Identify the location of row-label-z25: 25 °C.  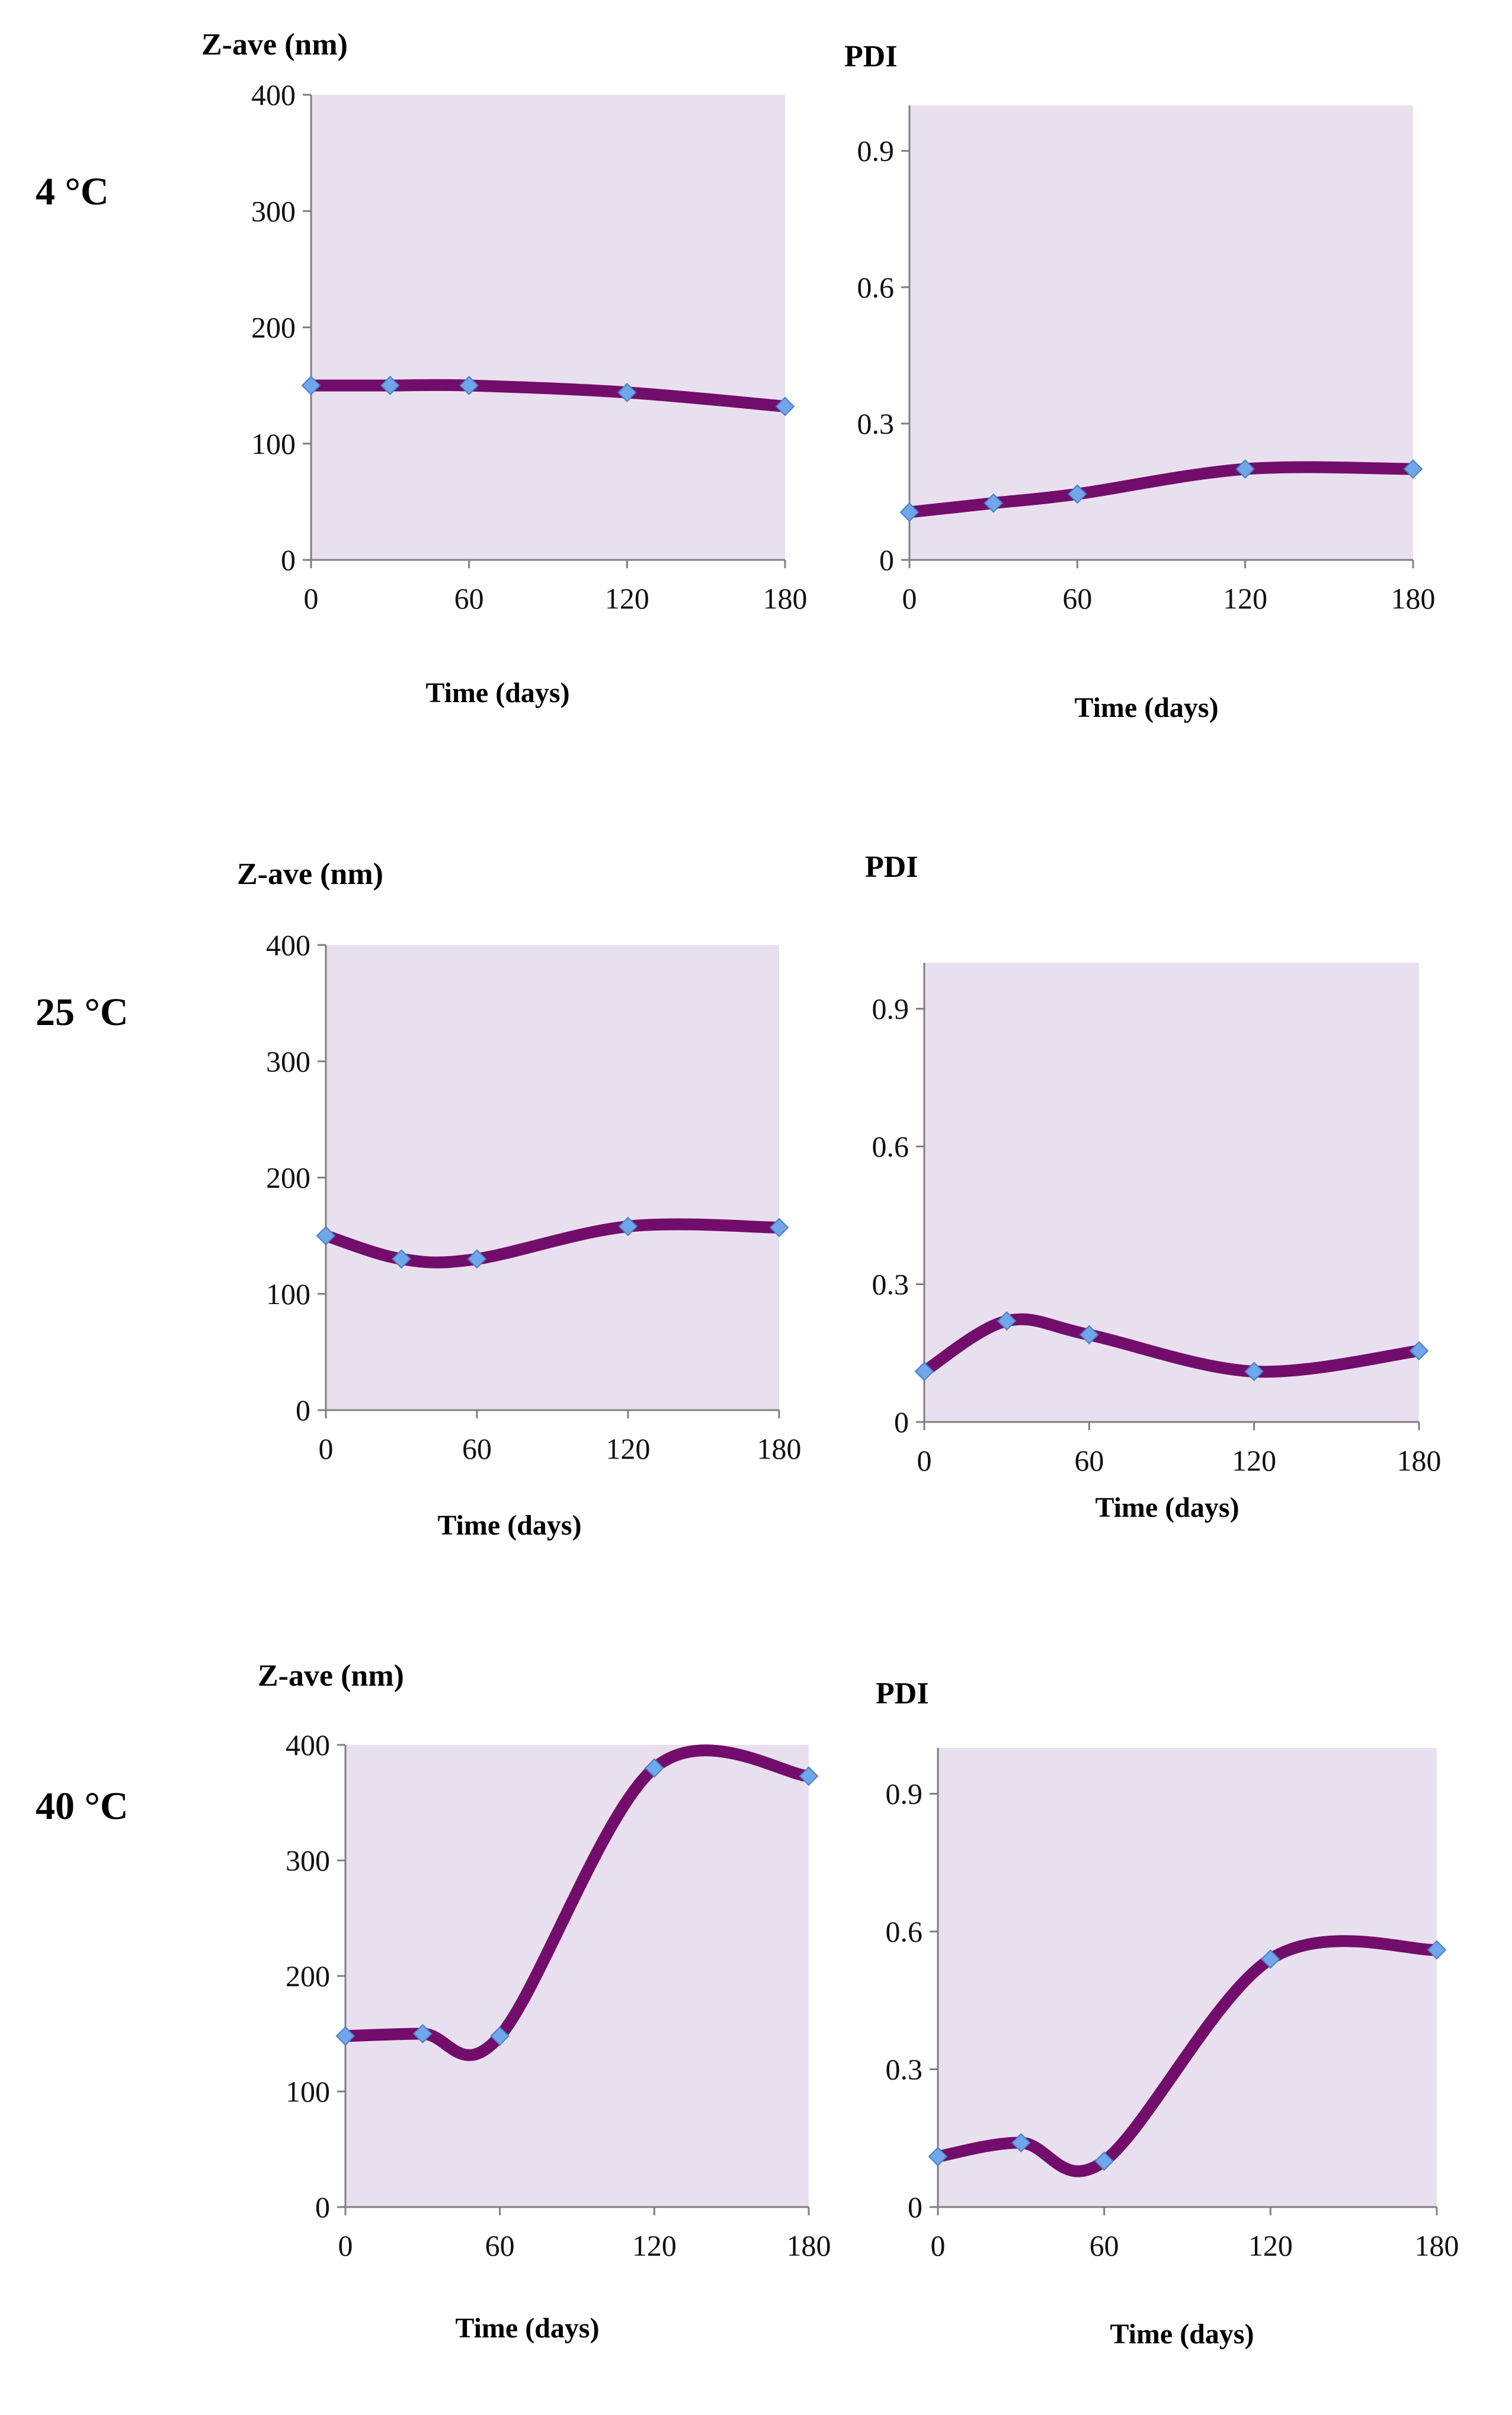
(82, 1012).